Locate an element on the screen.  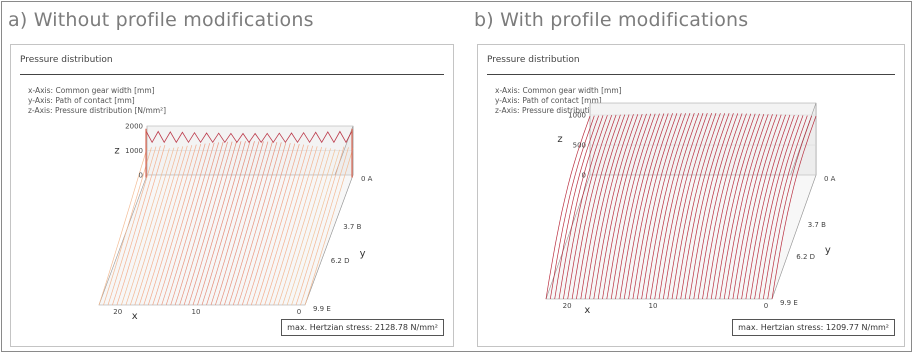
y-axis-label: y is located at coordinates (828, 250).